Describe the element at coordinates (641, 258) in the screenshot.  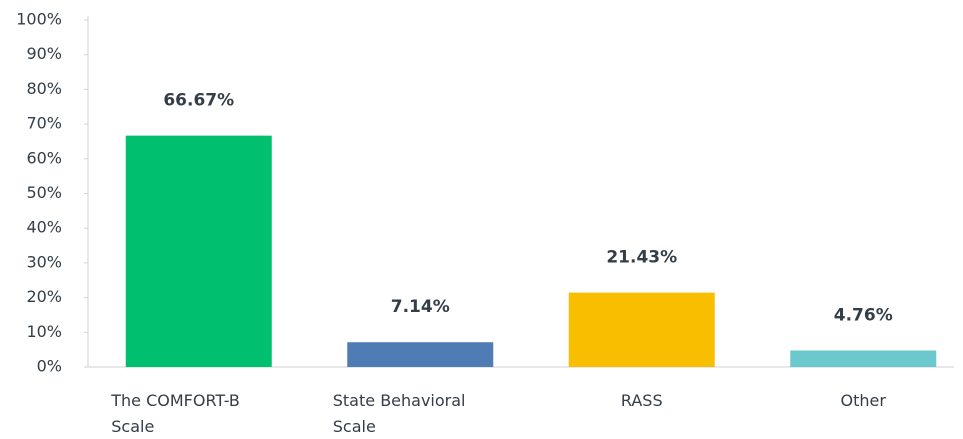
I see `value-label: 21.43%` at that location.